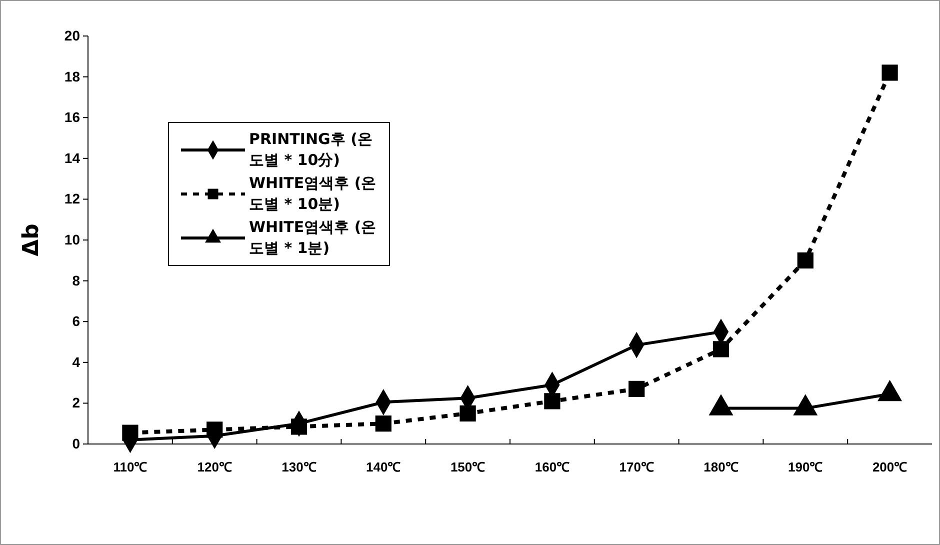  Describe the element at coordinates (31, 240) in the screenshot. I see `y-axis-title: Δb` at that location.